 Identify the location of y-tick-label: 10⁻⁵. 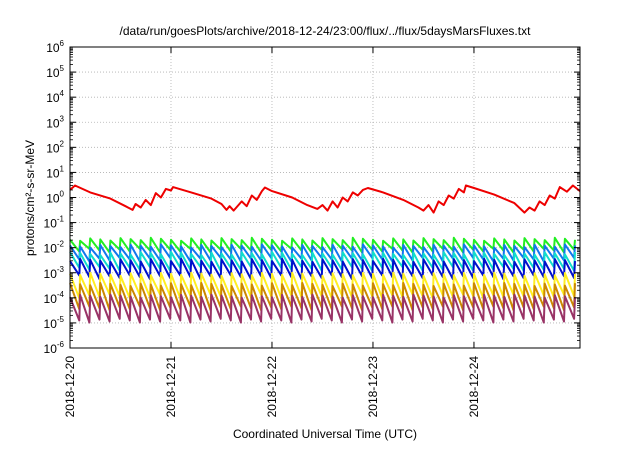
(54, 323).